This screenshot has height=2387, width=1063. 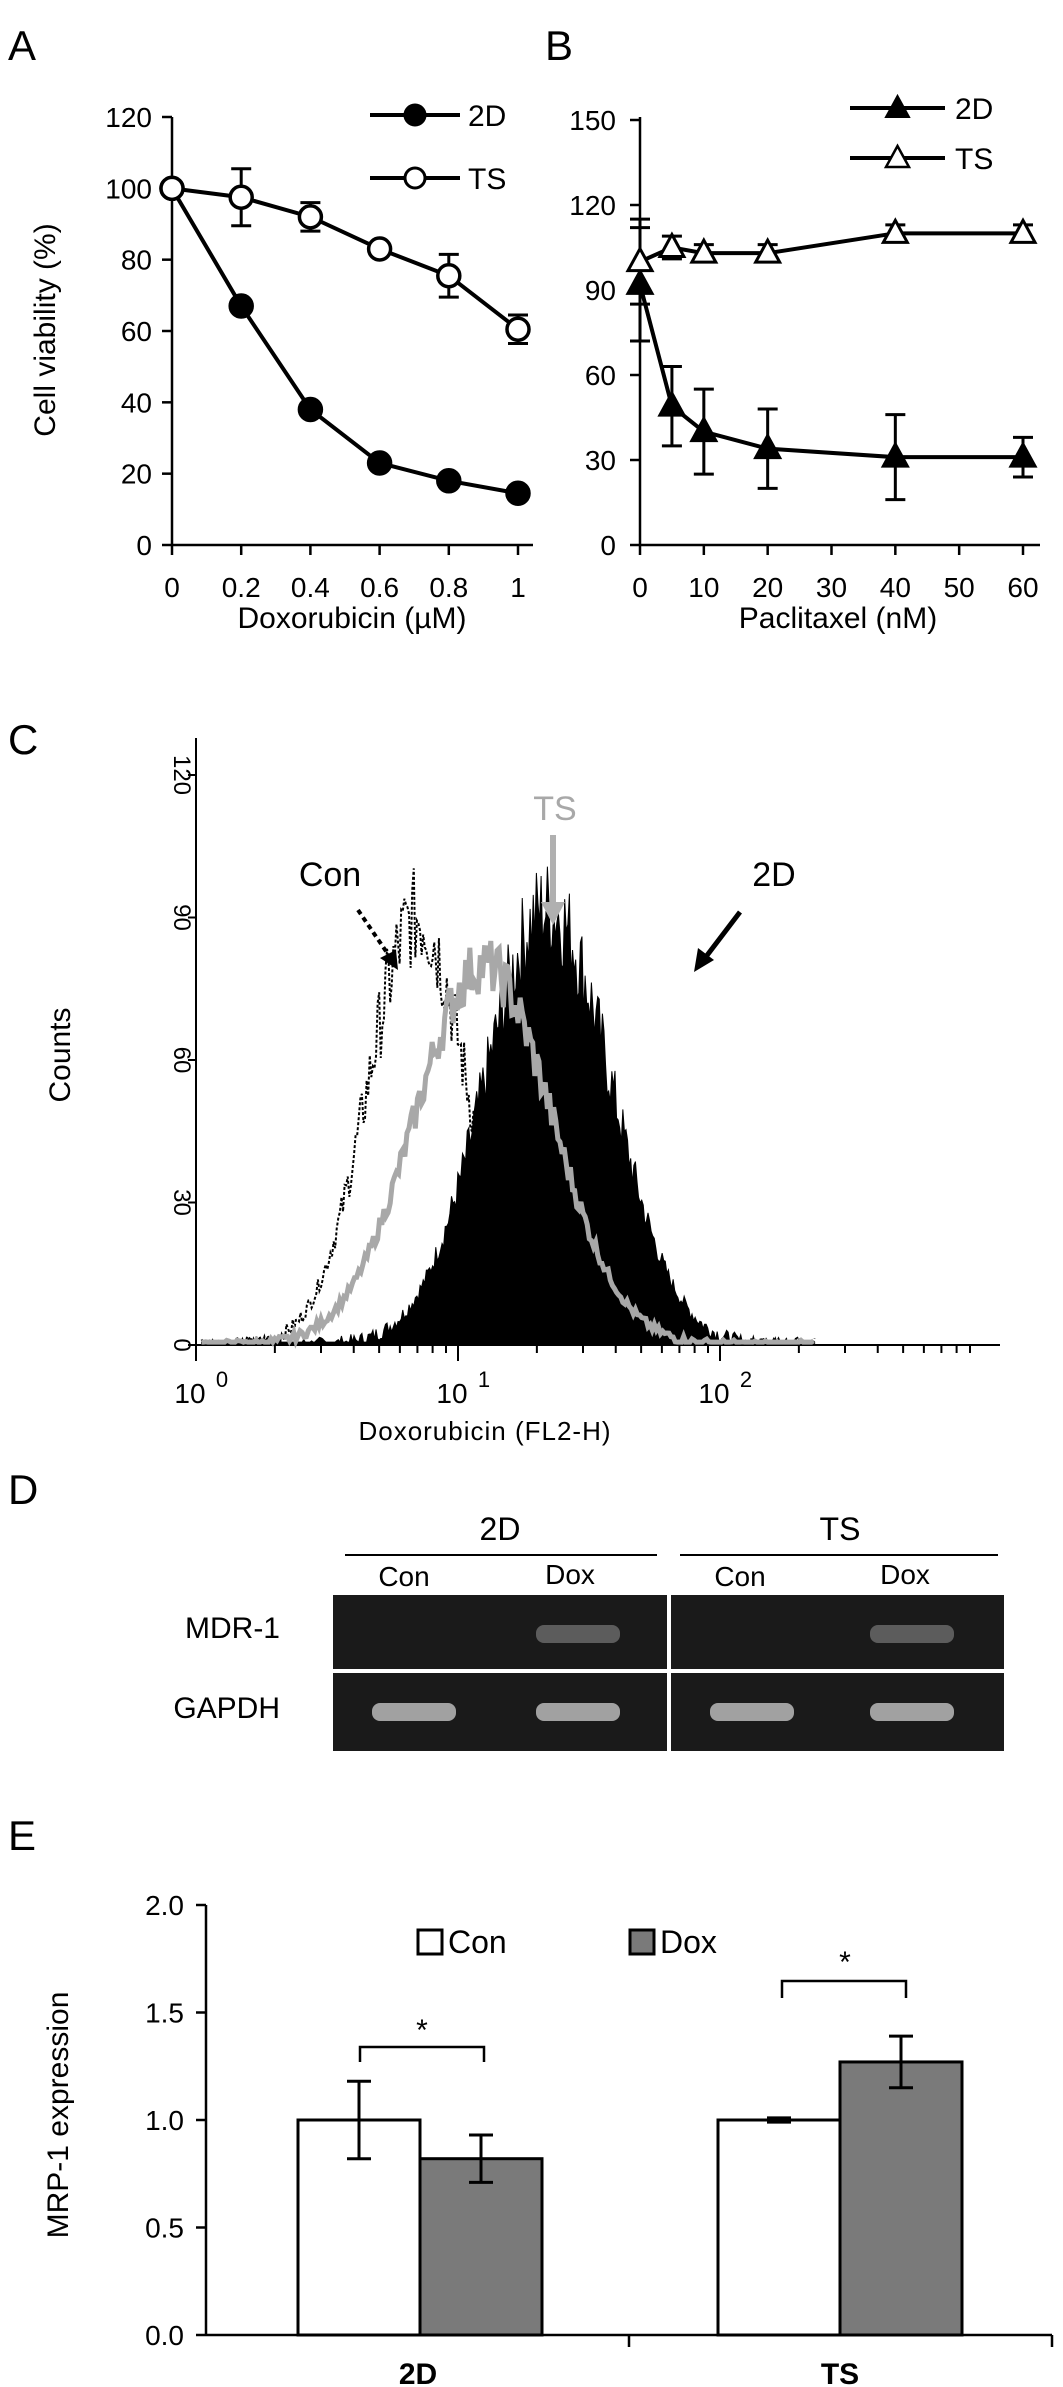 I want to click on panel-e-legend-con: Con, so click(x=477, y=1942).